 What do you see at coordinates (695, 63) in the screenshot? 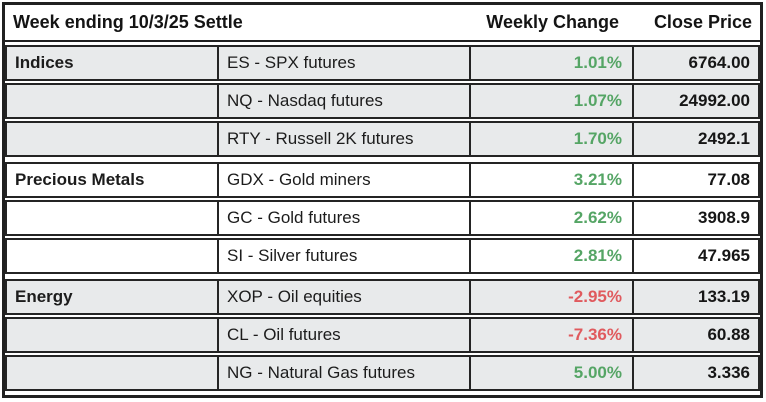
I see `close-price-value: 6764.00` at bounding box center [695, 63].